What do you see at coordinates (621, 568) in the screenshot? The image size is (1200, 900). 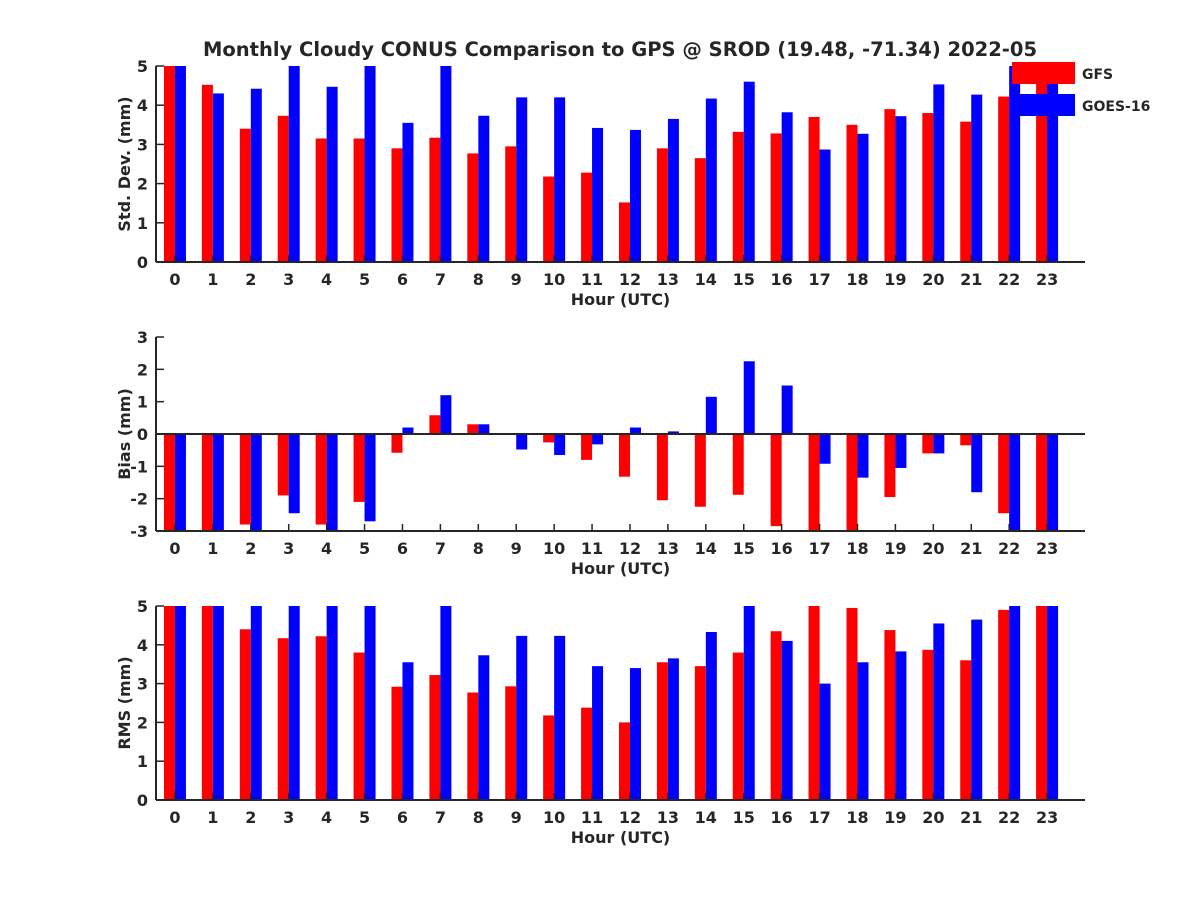 I see `x-axis-label: Hour (UTC)` at bounding box center [621, 568].